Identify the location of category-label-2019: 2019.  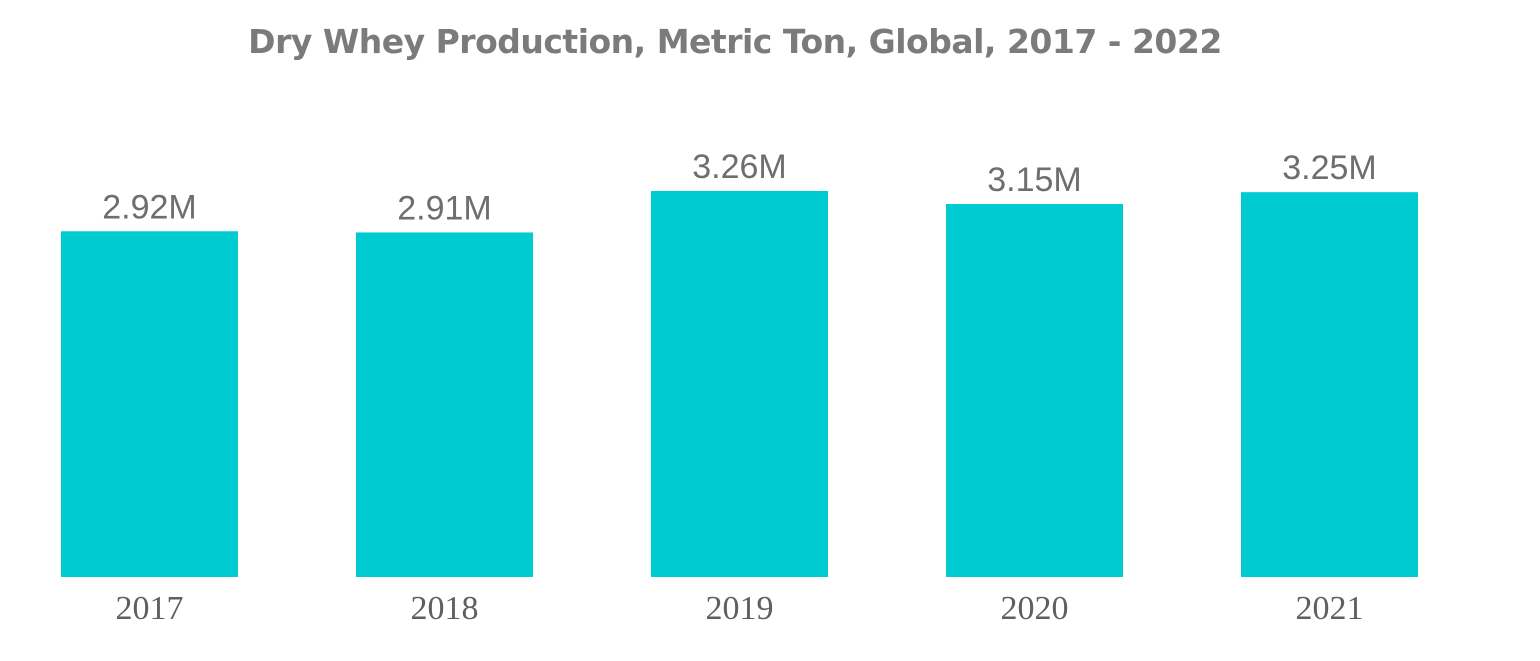
(740, 608).